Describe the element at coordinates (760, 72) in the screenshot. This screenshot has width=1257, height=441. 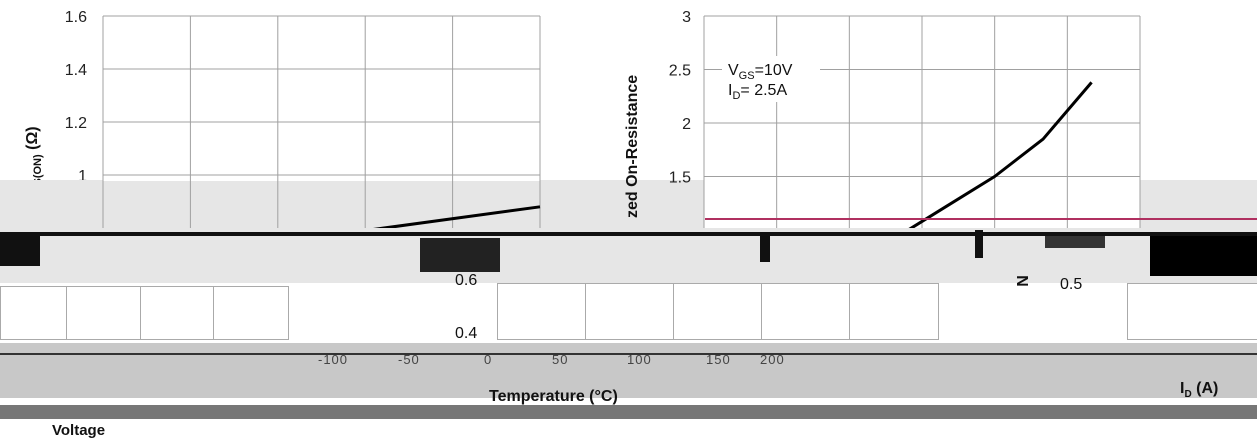
I see `annotation-vgs: VGS=10V` at that location.